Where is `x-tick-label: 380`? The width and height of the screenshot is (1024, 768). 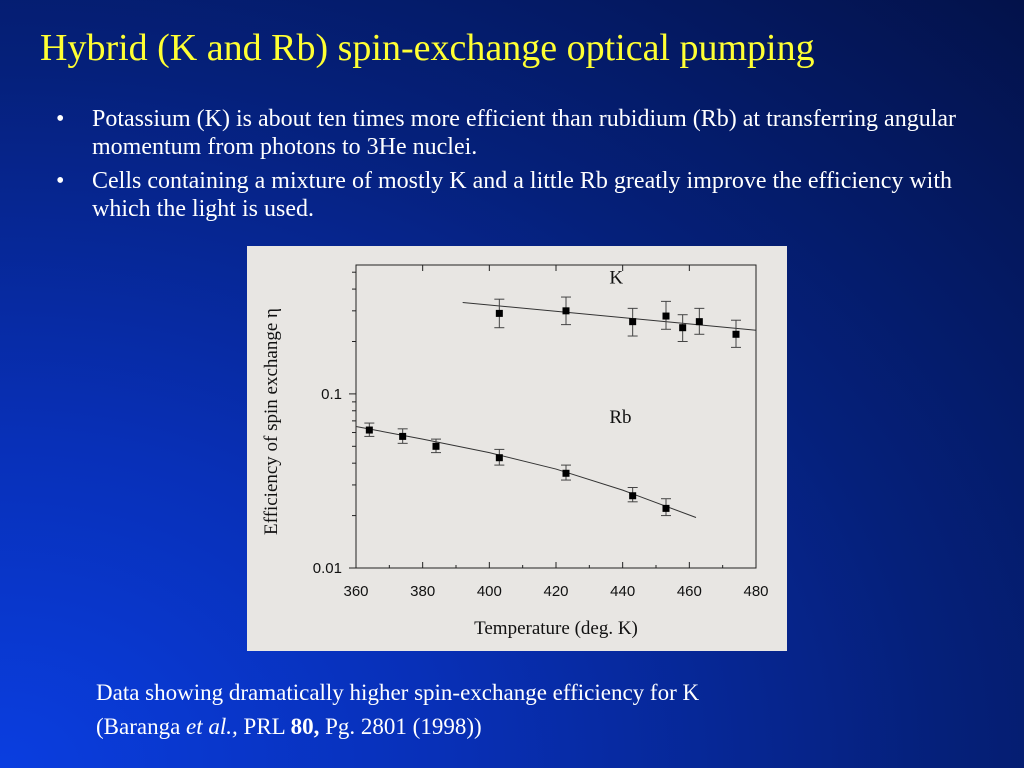
x-tick-label: 380 is located at coordinates (422, 591).